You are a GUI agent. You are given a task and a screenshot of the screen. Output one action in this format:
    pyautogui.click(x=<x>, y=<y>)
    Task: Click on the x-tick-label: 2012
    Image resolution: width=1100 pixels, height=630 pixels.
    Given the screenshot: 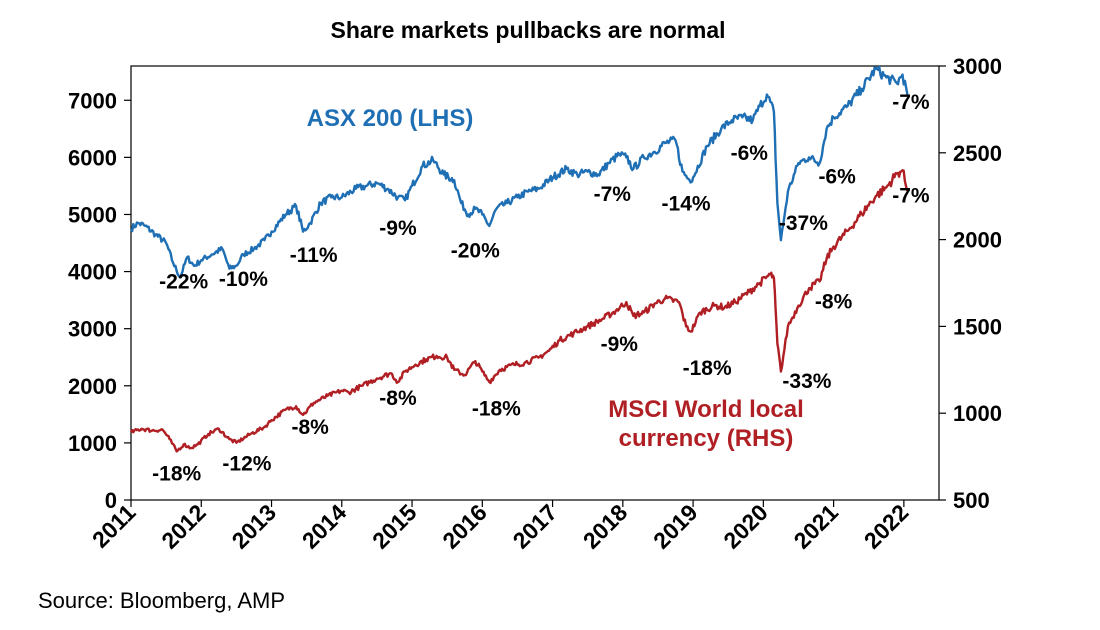 What is the action you would take?
    pyautogui.click(x=183, y=526)
    